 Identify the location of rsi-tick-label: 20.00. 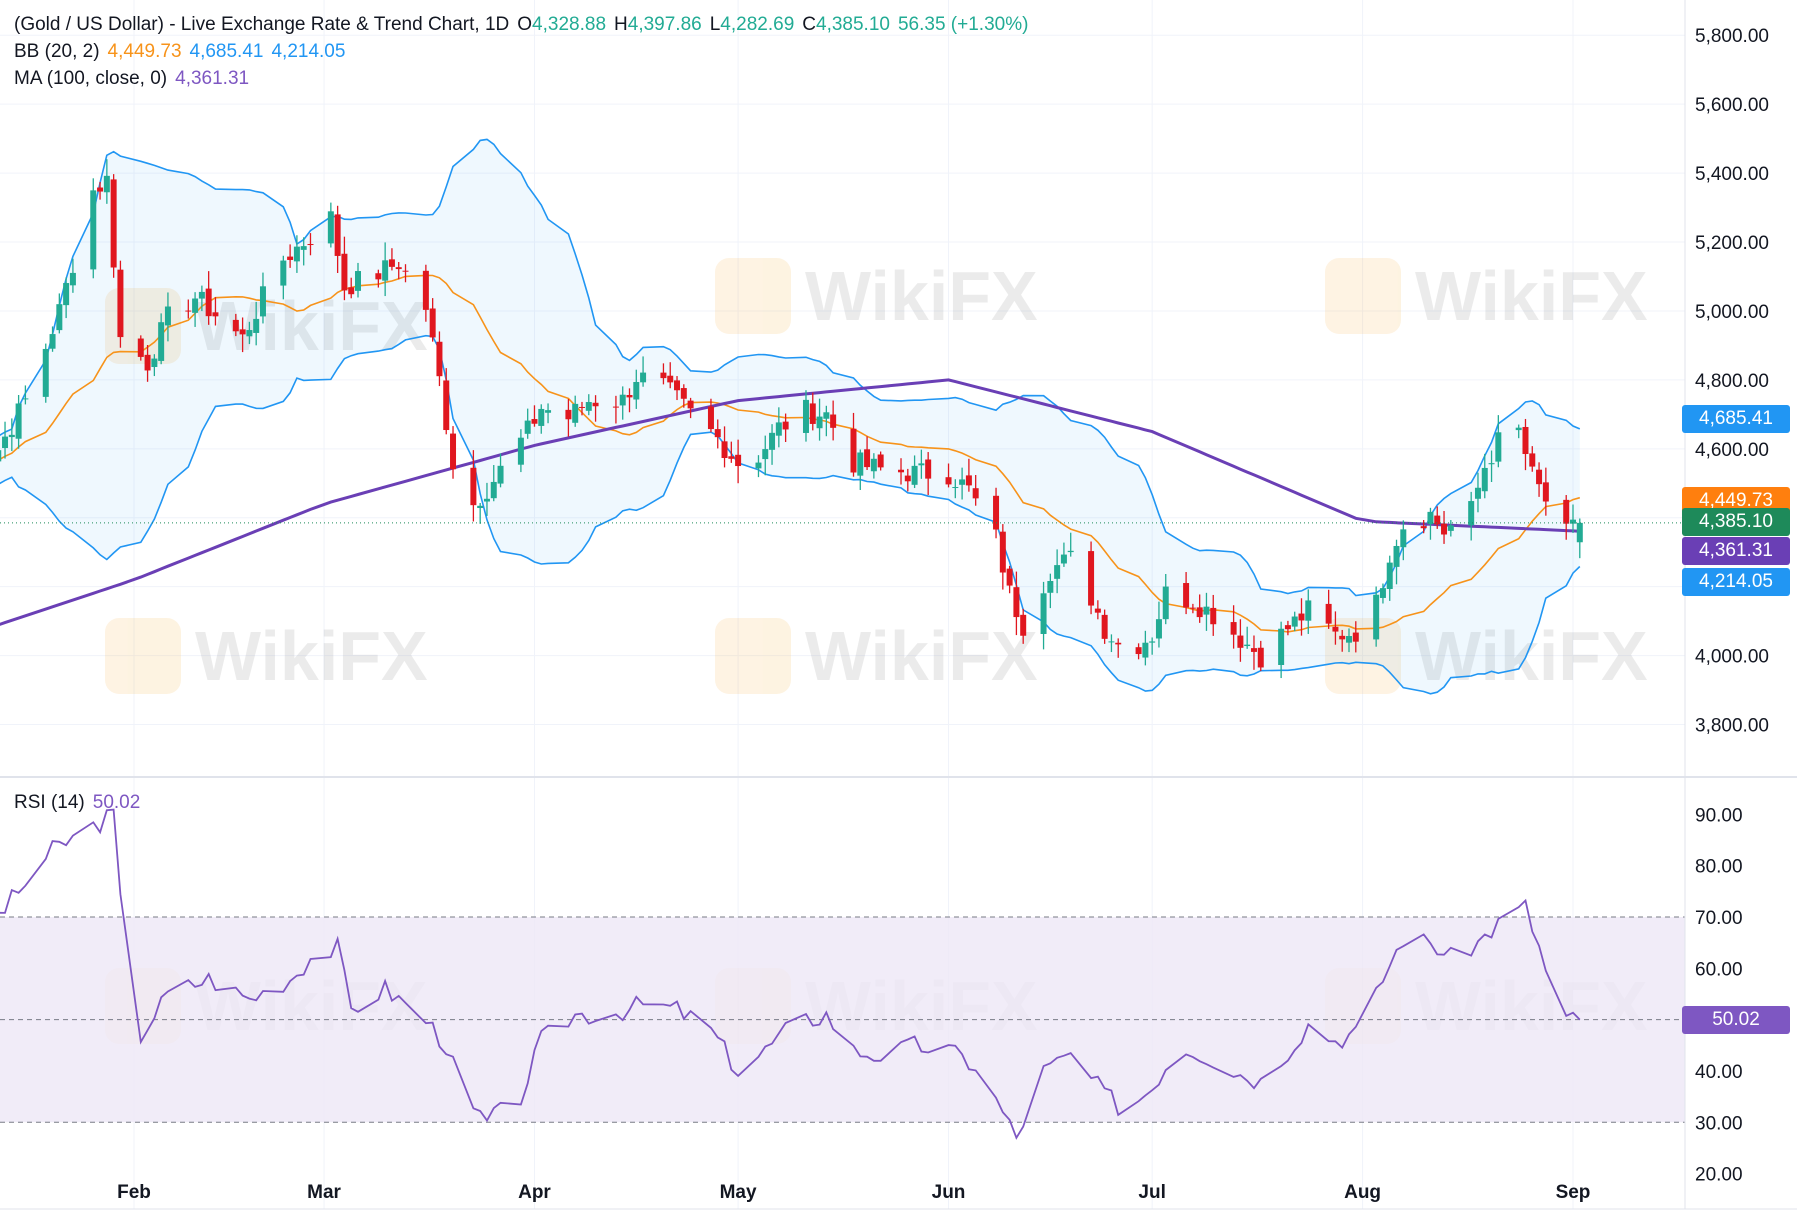
(1719, 1175).